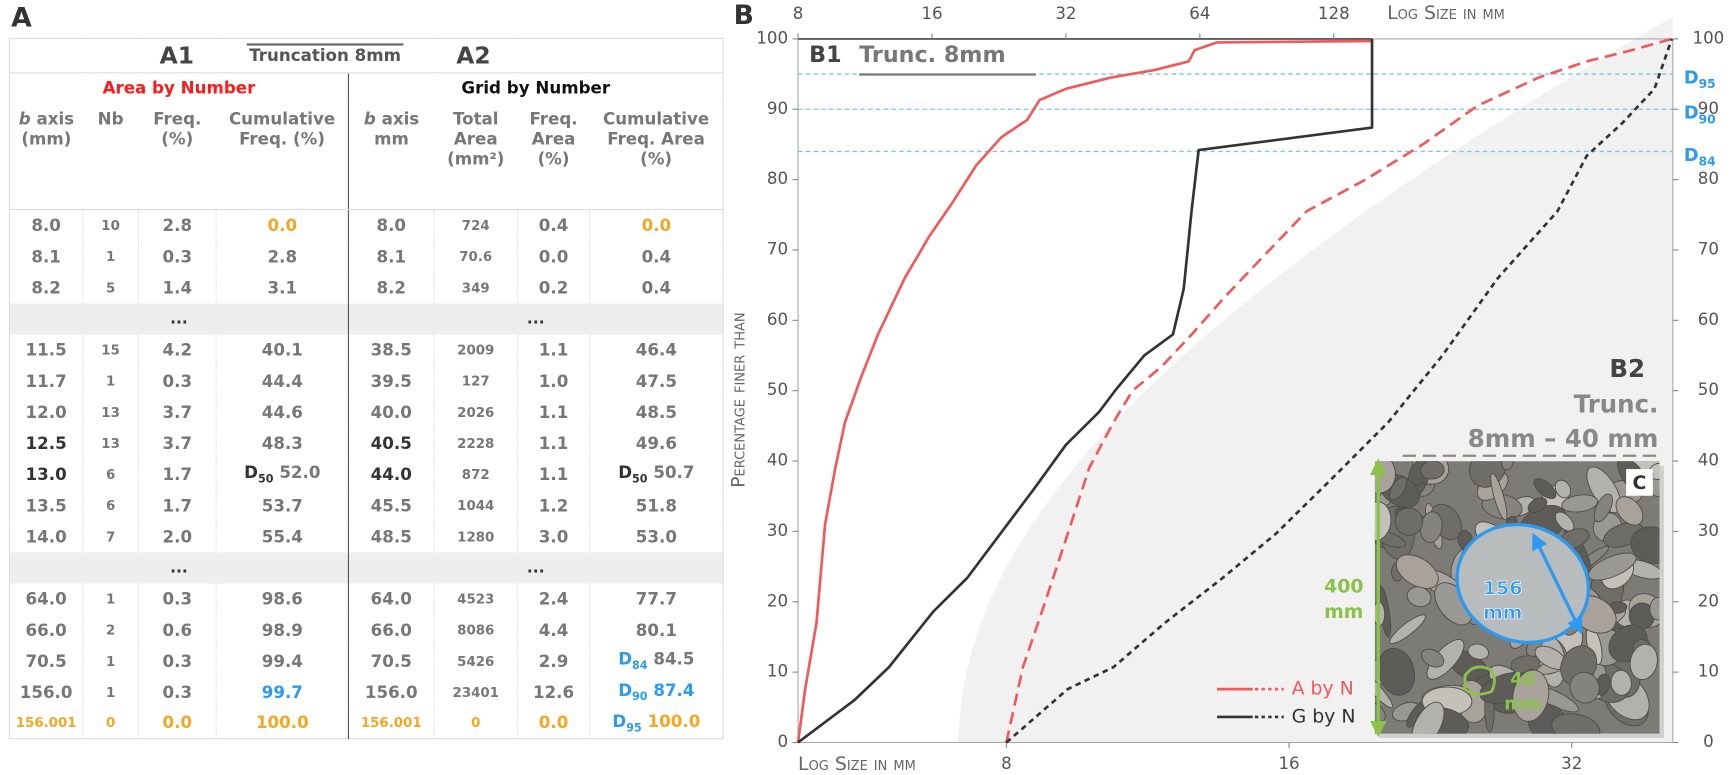  What do you see at coordinates (391, 381) in the screenshot?
I see `cell-value: 39.5` at bounding box center [391, 381].